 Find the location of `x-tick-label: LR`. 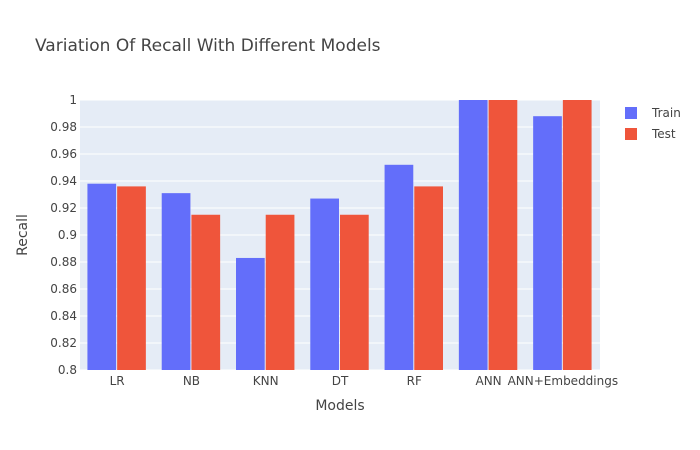

x-tick-label: LR is located at coordinates (117, 381).